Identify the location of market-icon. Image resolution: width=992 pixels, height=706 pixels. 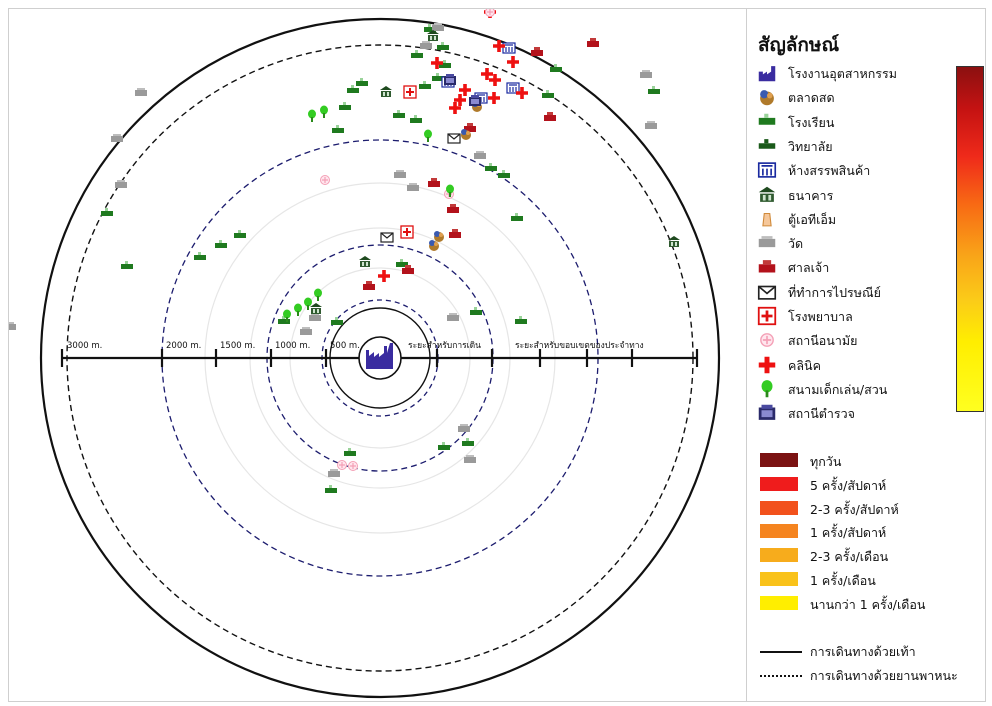
(767, 97).